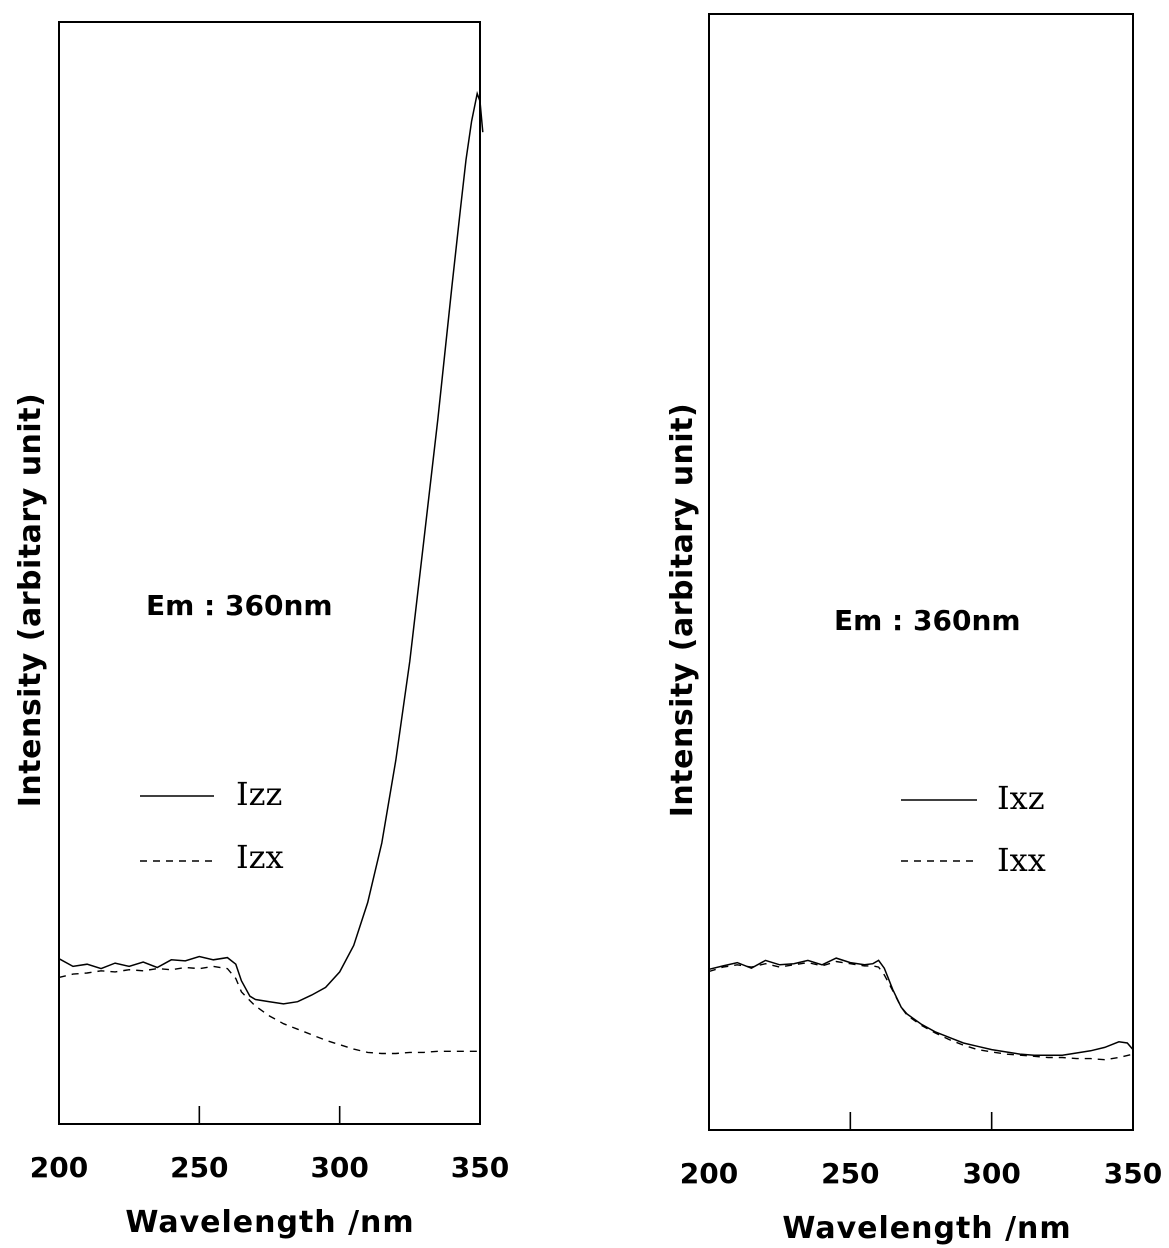 This screenshot has width=1169, height=1248. I want to click on series-right, so click(921, 1009).